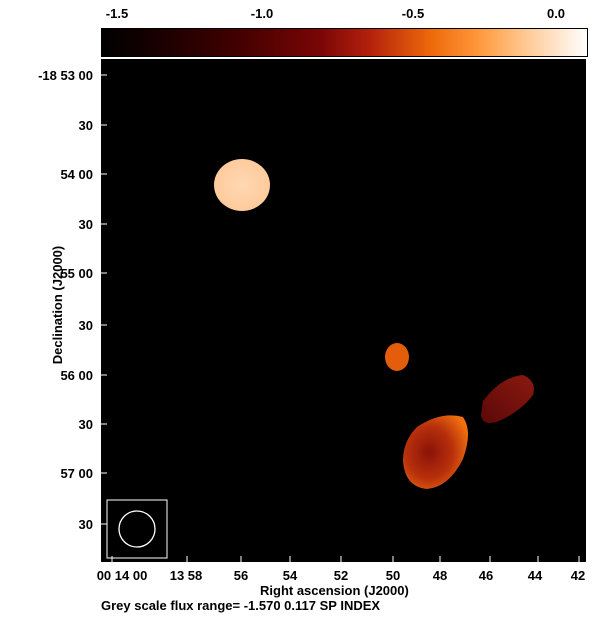 The width and height of the screenshot is (596, 617). What do you see at coordinates (578, 575) in the screenshot?
I see `x-tick: 42` at bounding box center [578, 575].